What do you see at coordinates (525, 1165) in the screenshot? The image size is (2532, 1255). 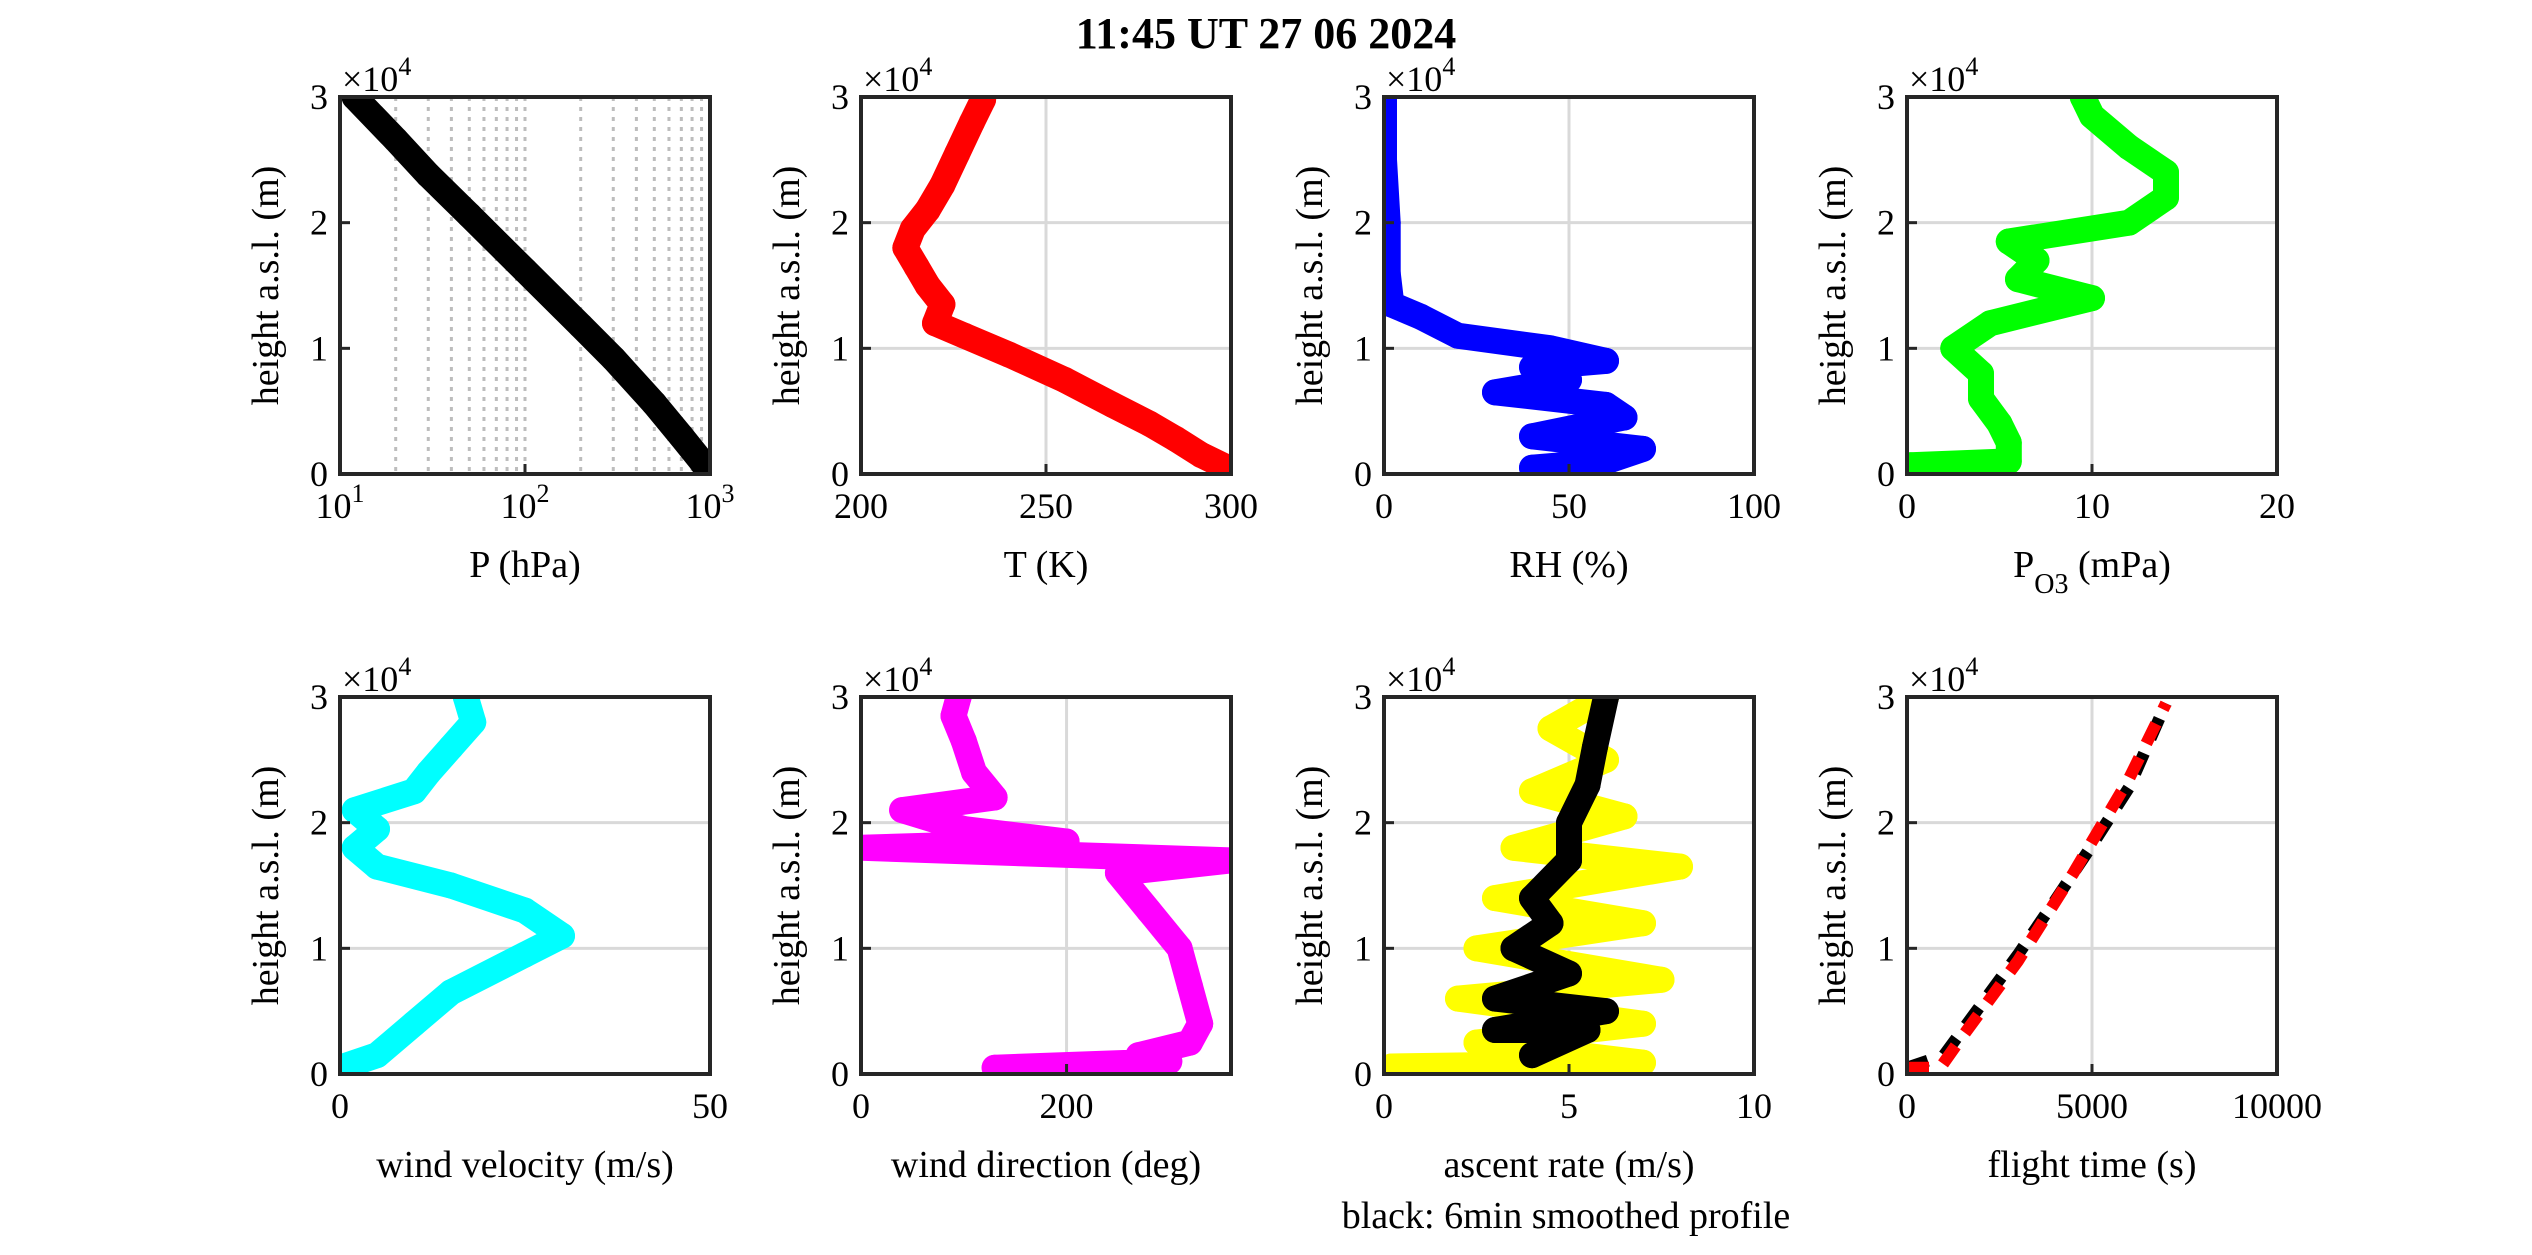 I see `x-axis-label: wind velocity (m/s)` at bounding box center [525, 1165].